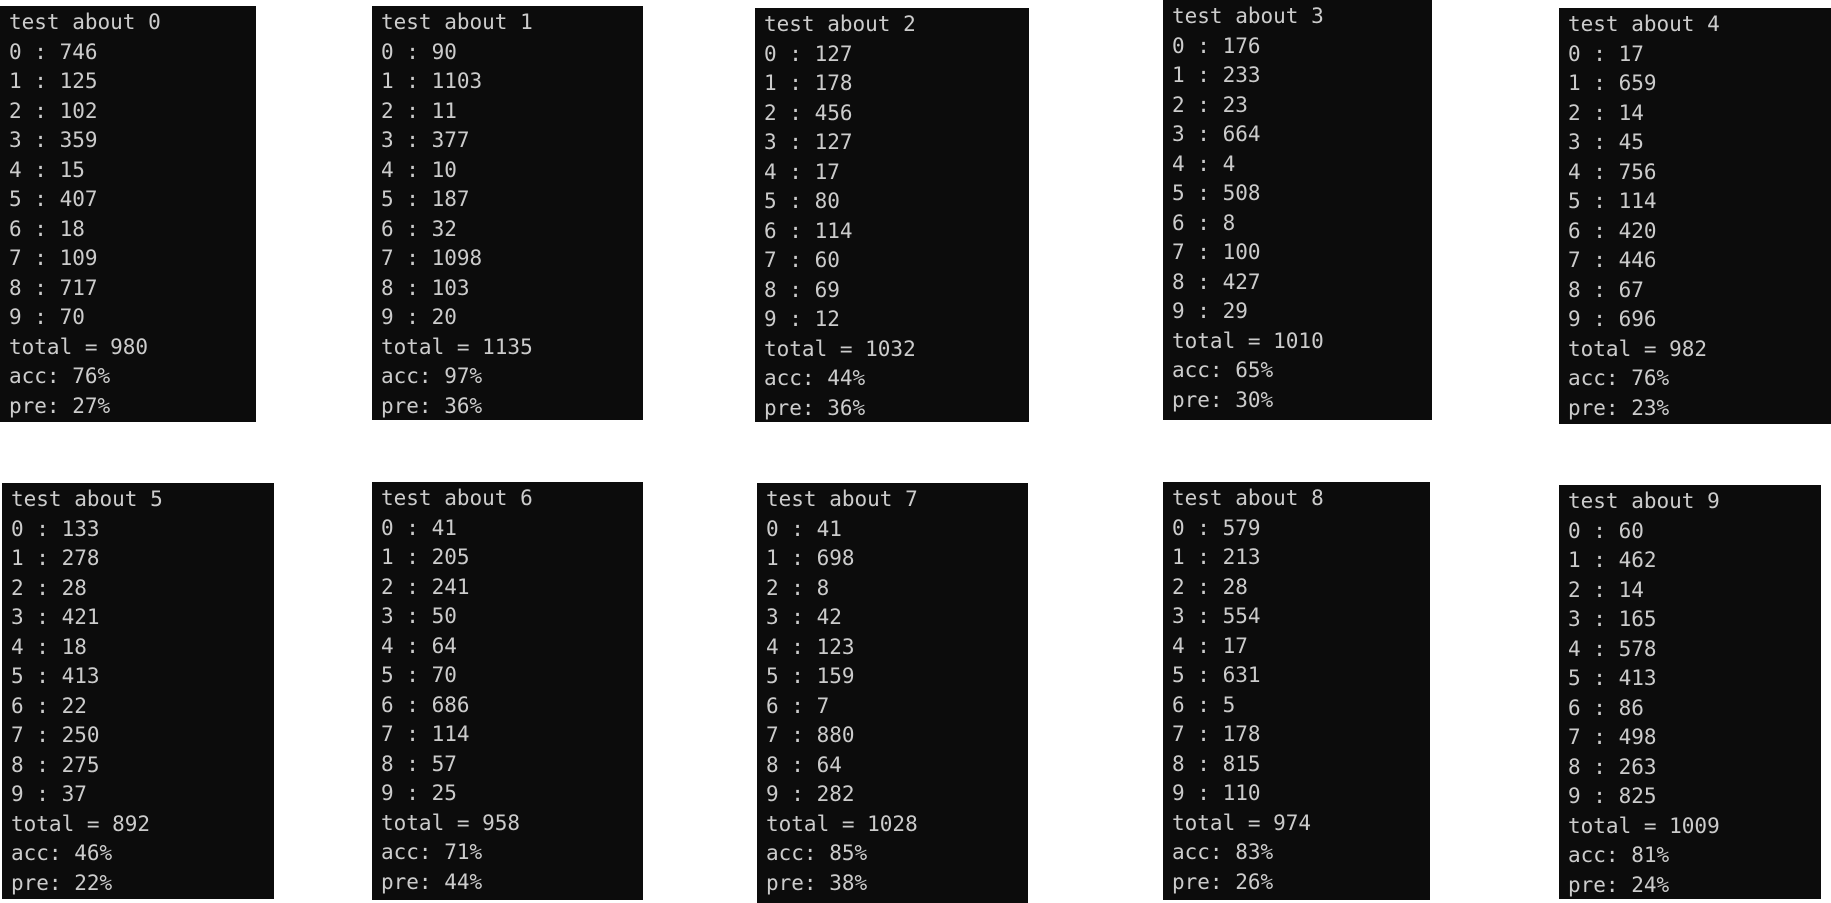  What do you see at coordinates (815, 378) in the screenshot?
I see `acc-line: acc: 44%` at bounding box center [815, 378].